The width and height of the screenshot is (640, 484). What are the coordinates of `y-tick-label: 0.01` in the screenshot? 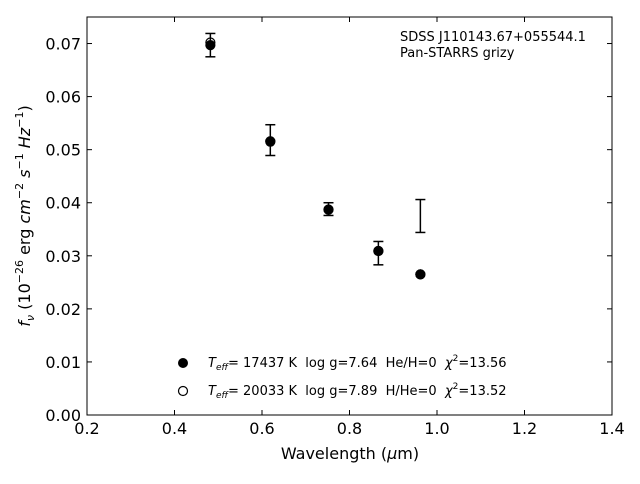 It's located at (63, 362).